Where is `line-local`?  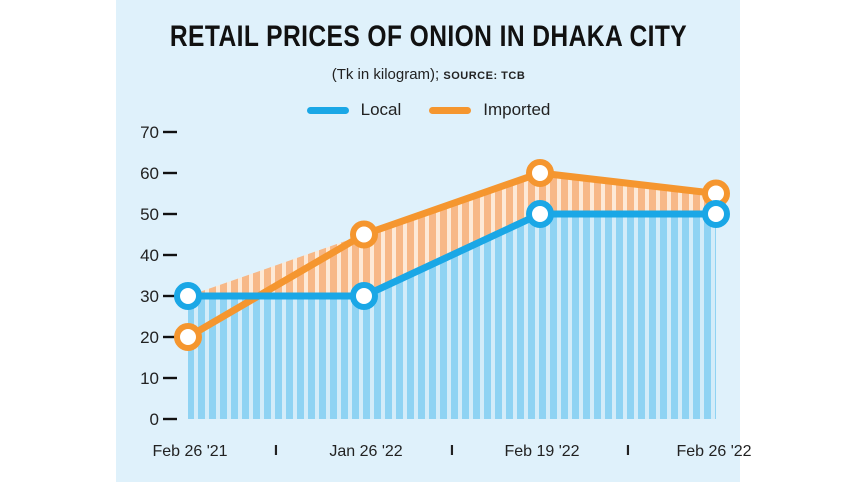 line-local is located at coordinates (452, 255).